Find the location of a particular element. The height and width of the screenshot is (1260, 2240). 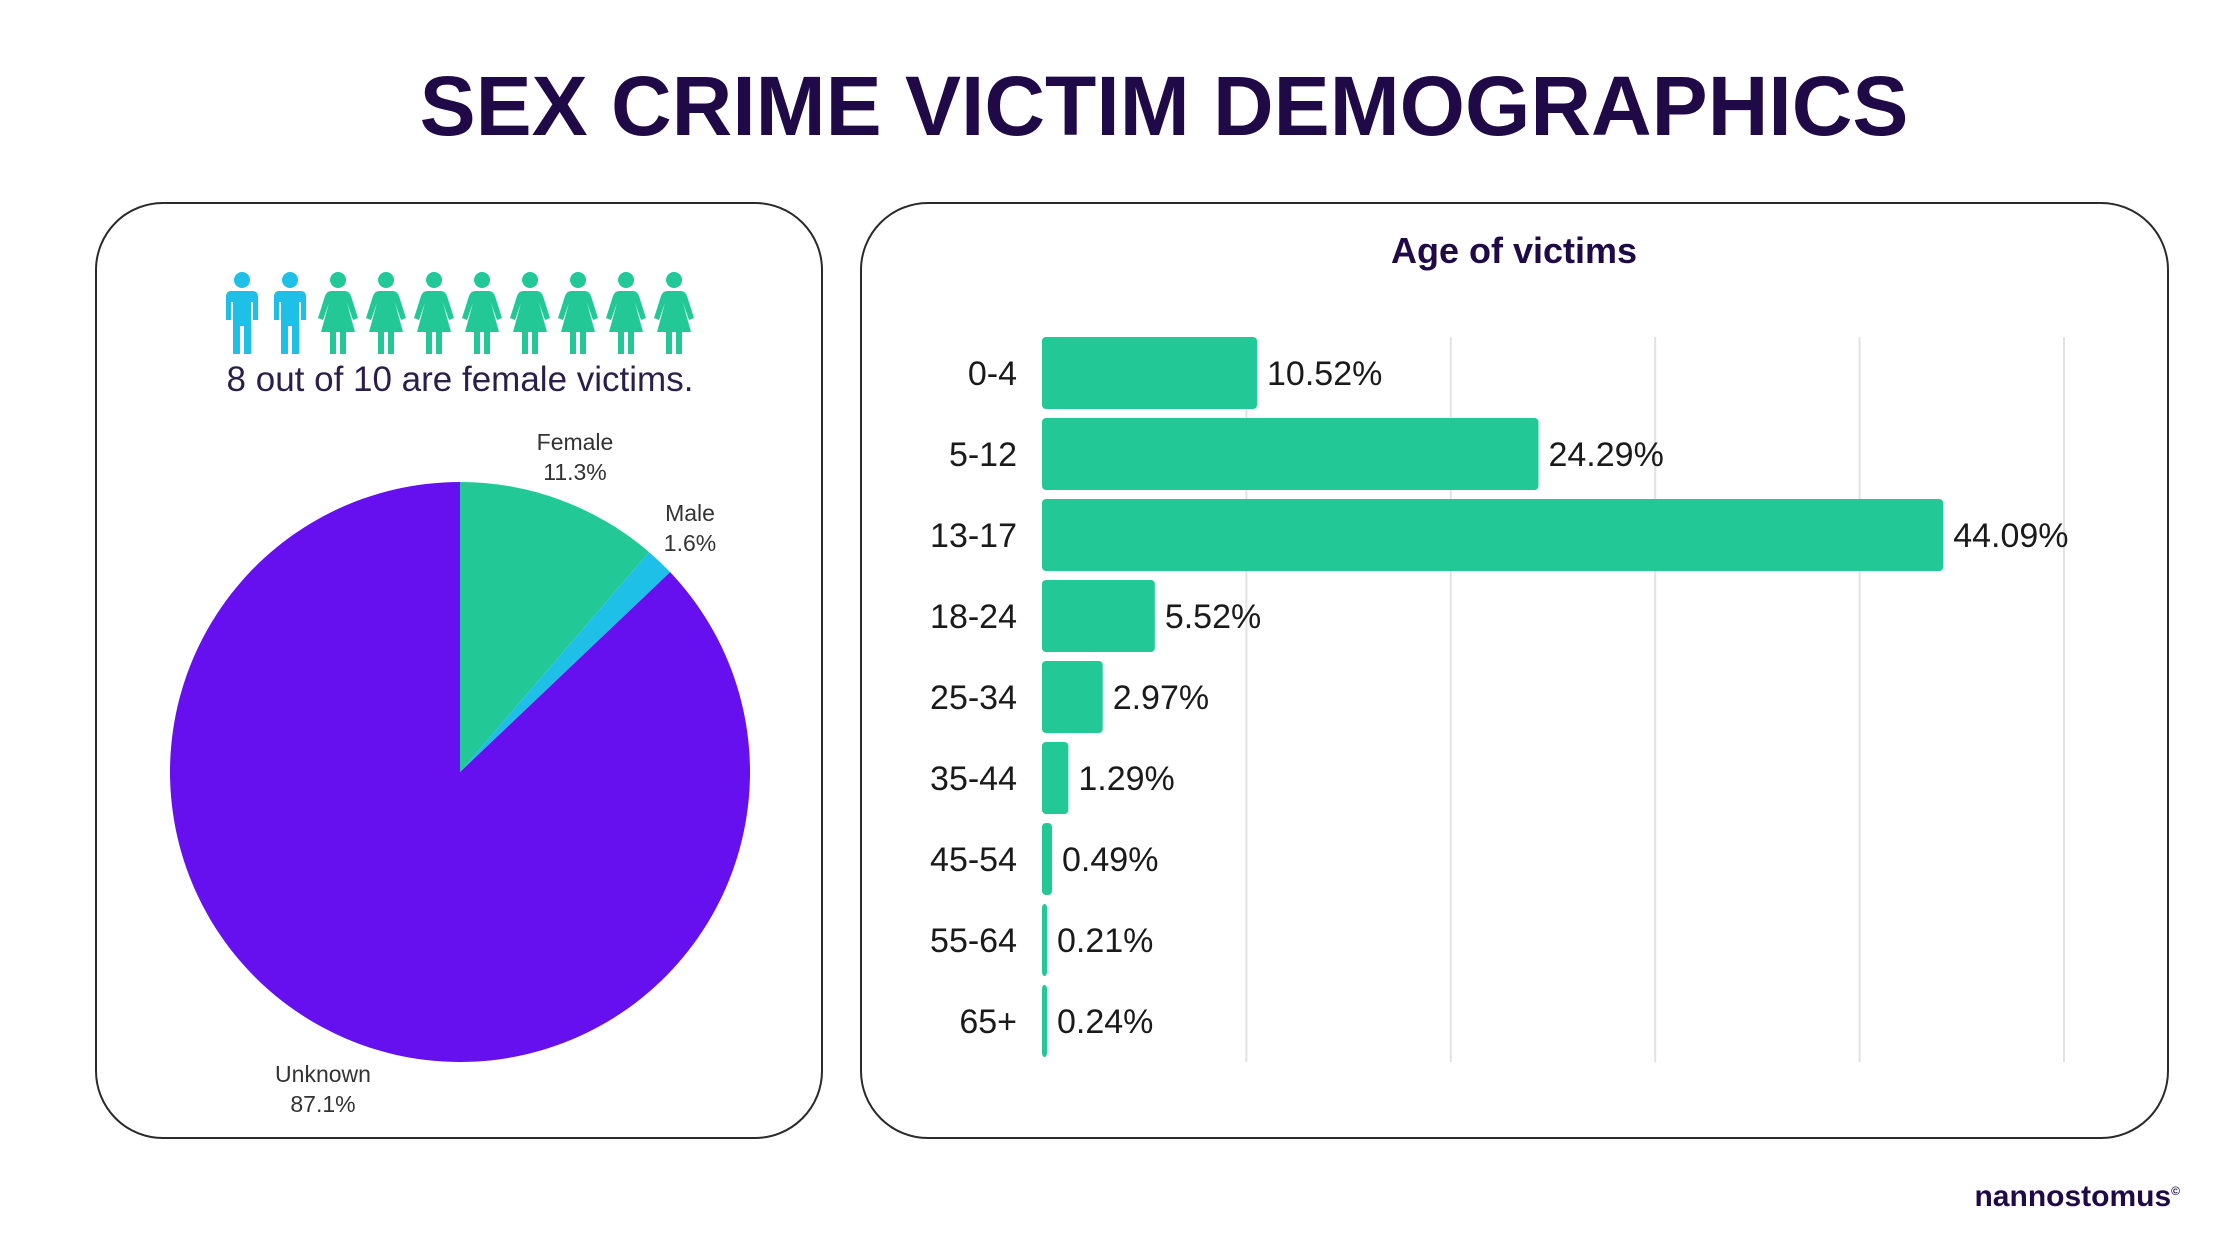

category-label: 35-44 is located at coordinates (973, 779).